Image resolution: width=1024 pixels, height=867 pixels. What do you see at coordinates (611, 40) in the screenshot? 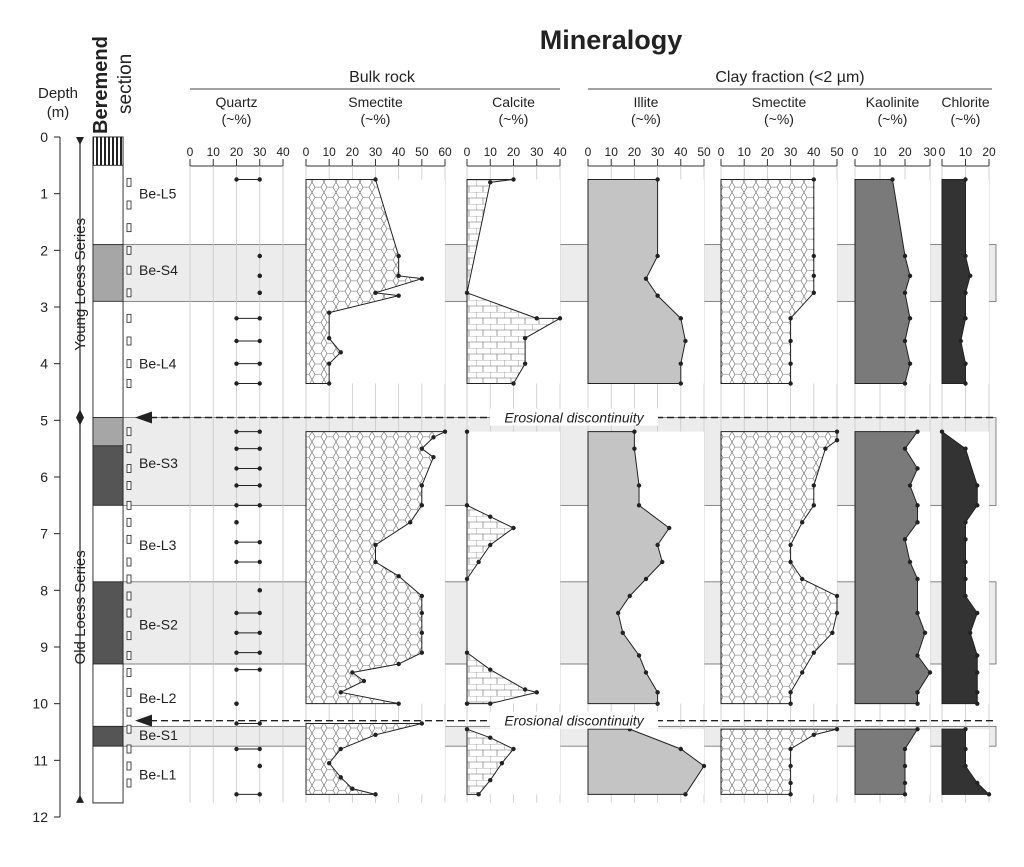
I see `chart-title: Mineralogy` at bounding box center [611, 40].